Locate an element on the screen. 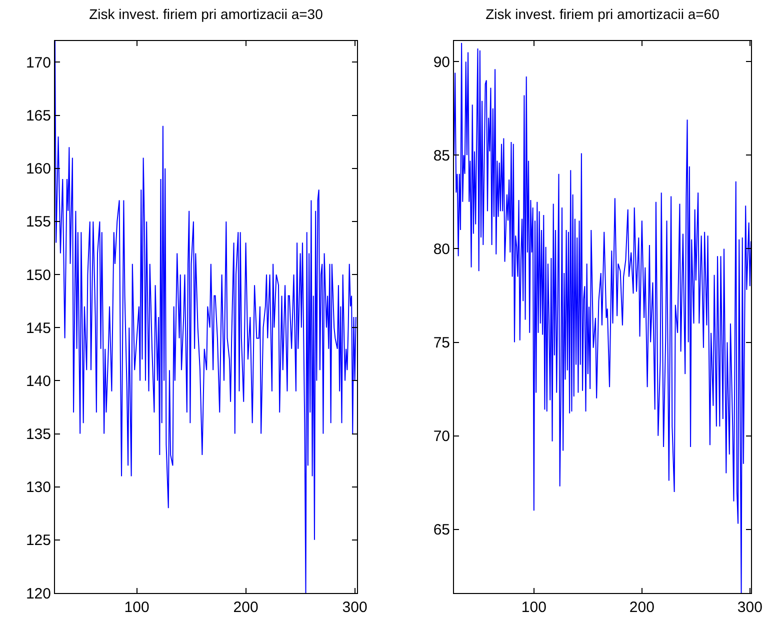  chart-title: Zisk invest. firiem pri amortizacii a=30 is located at coordinates (206, 14).